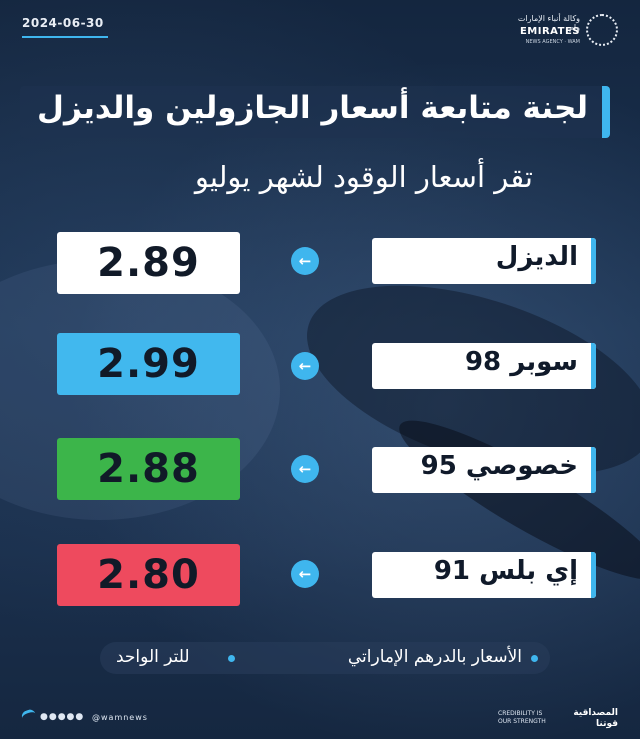 Image resolution: width=640 pixels, height=739 pixels. Describe the element at coordinates (548, 23) in the screenshot. I see `logo-arabic-text: وكالة أنباء الإمارات وام` at that location.